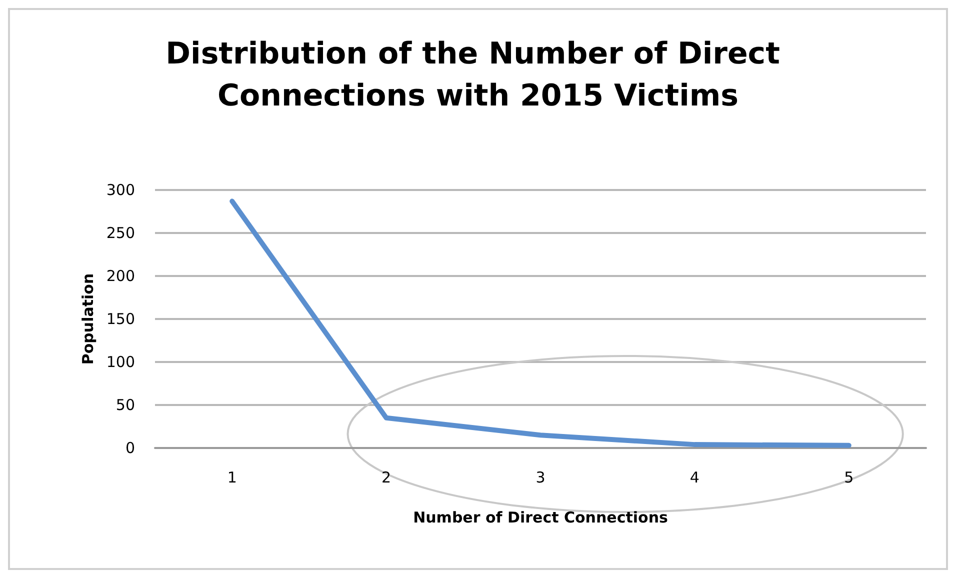 The width and height of the screenshot is (958, 580). What do you see at coordinates (120, 319) in the screenshot?
I see `y-tick-label: 150` at bounding box center [120, 319].